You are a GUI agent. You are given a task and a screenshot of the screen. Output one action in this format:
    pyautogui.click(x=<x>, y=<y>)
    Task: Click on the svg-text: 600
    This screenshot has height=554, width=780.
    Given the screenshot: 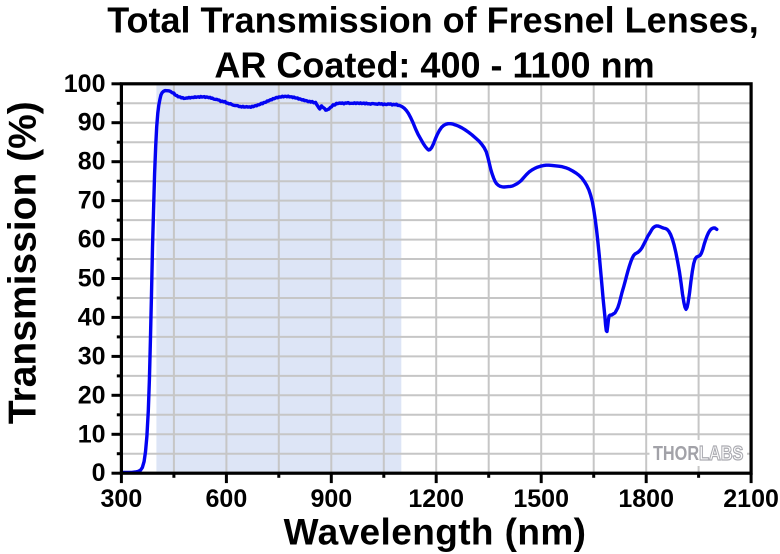 What is the action you would take?
    pyautogui.click(x=227, y=499)
    